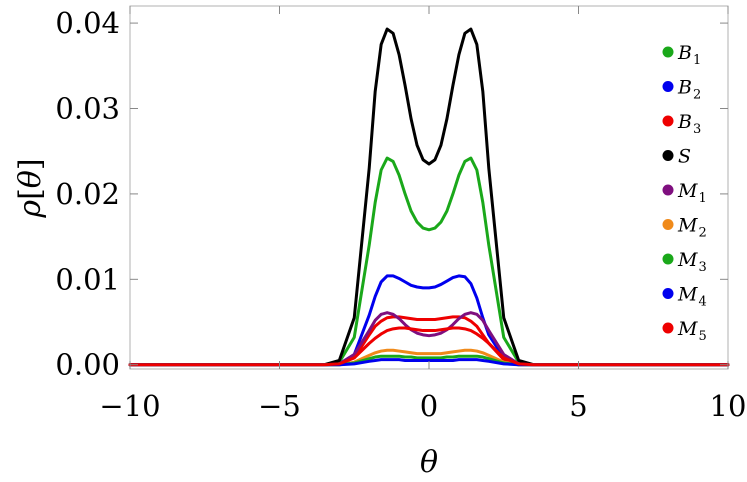 The width and height of the screenshot is (747, 482). Describe the element at coordinates (87, 108) in the screenshot. I see `y-tick-label: 0.03` at that location.